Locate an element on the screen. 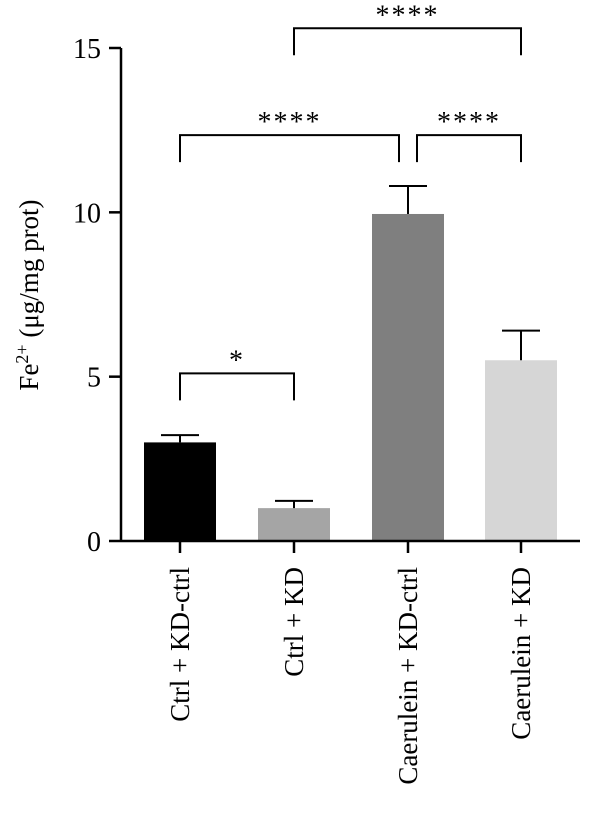  x-category-label-1: Ctrl + KD is located at coordinates (294, 622).